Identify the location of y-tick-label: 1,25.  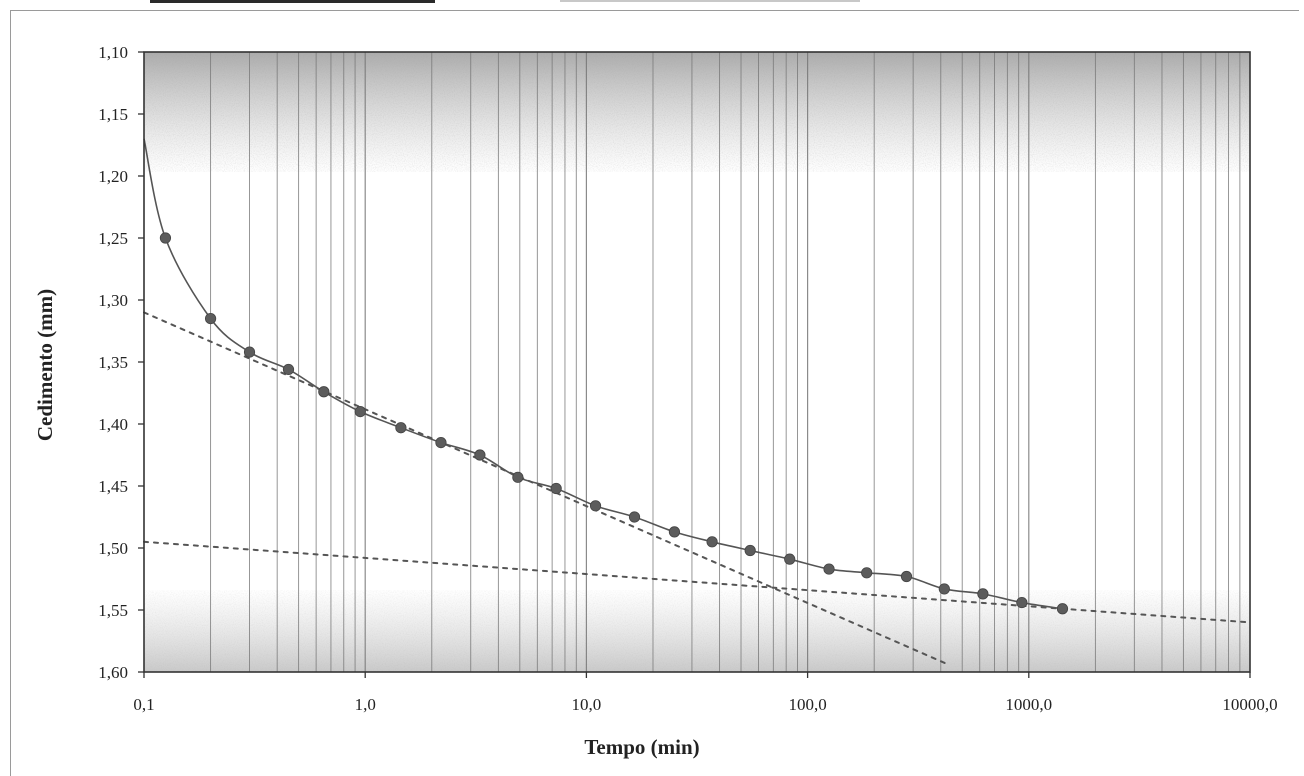
(113, 238).